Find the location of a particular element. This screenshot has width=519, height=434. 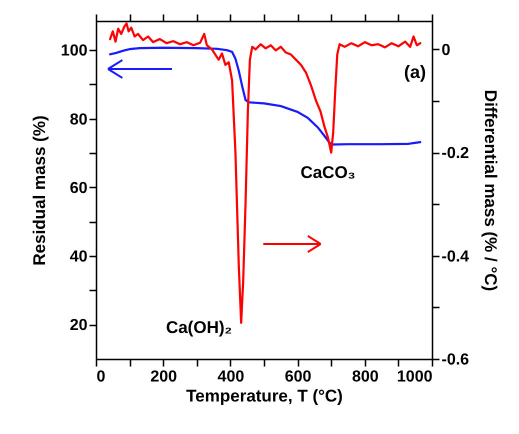

x-axis-title: Temperature, T (°C) is located at coordinates (264, 396).